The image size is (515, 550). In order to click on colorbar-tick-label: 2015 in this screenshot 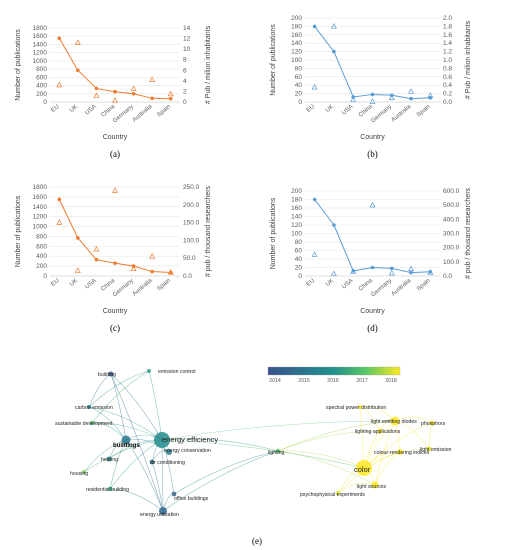, I will do `click(304, 381)`.